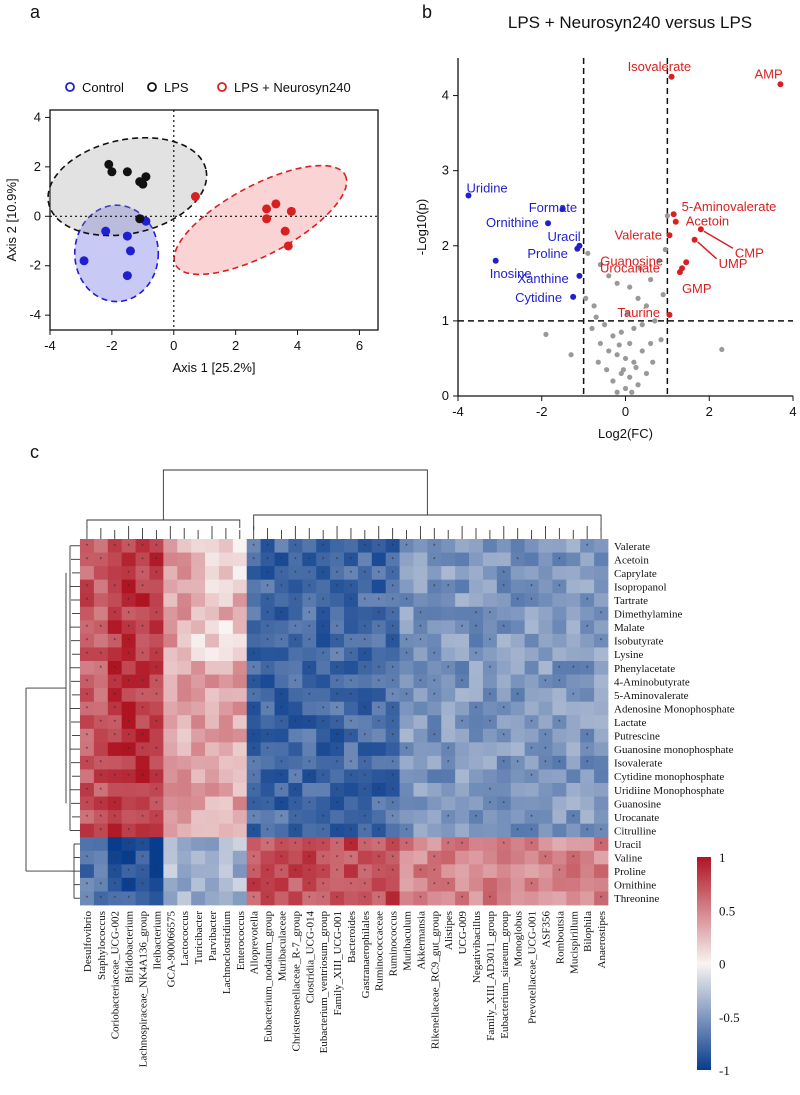 This screenshot has height=1095, width=800. Describe the element at coordinates (445, 395) in the screenshot. I see `volcano-ytick-label: 0` at that location.